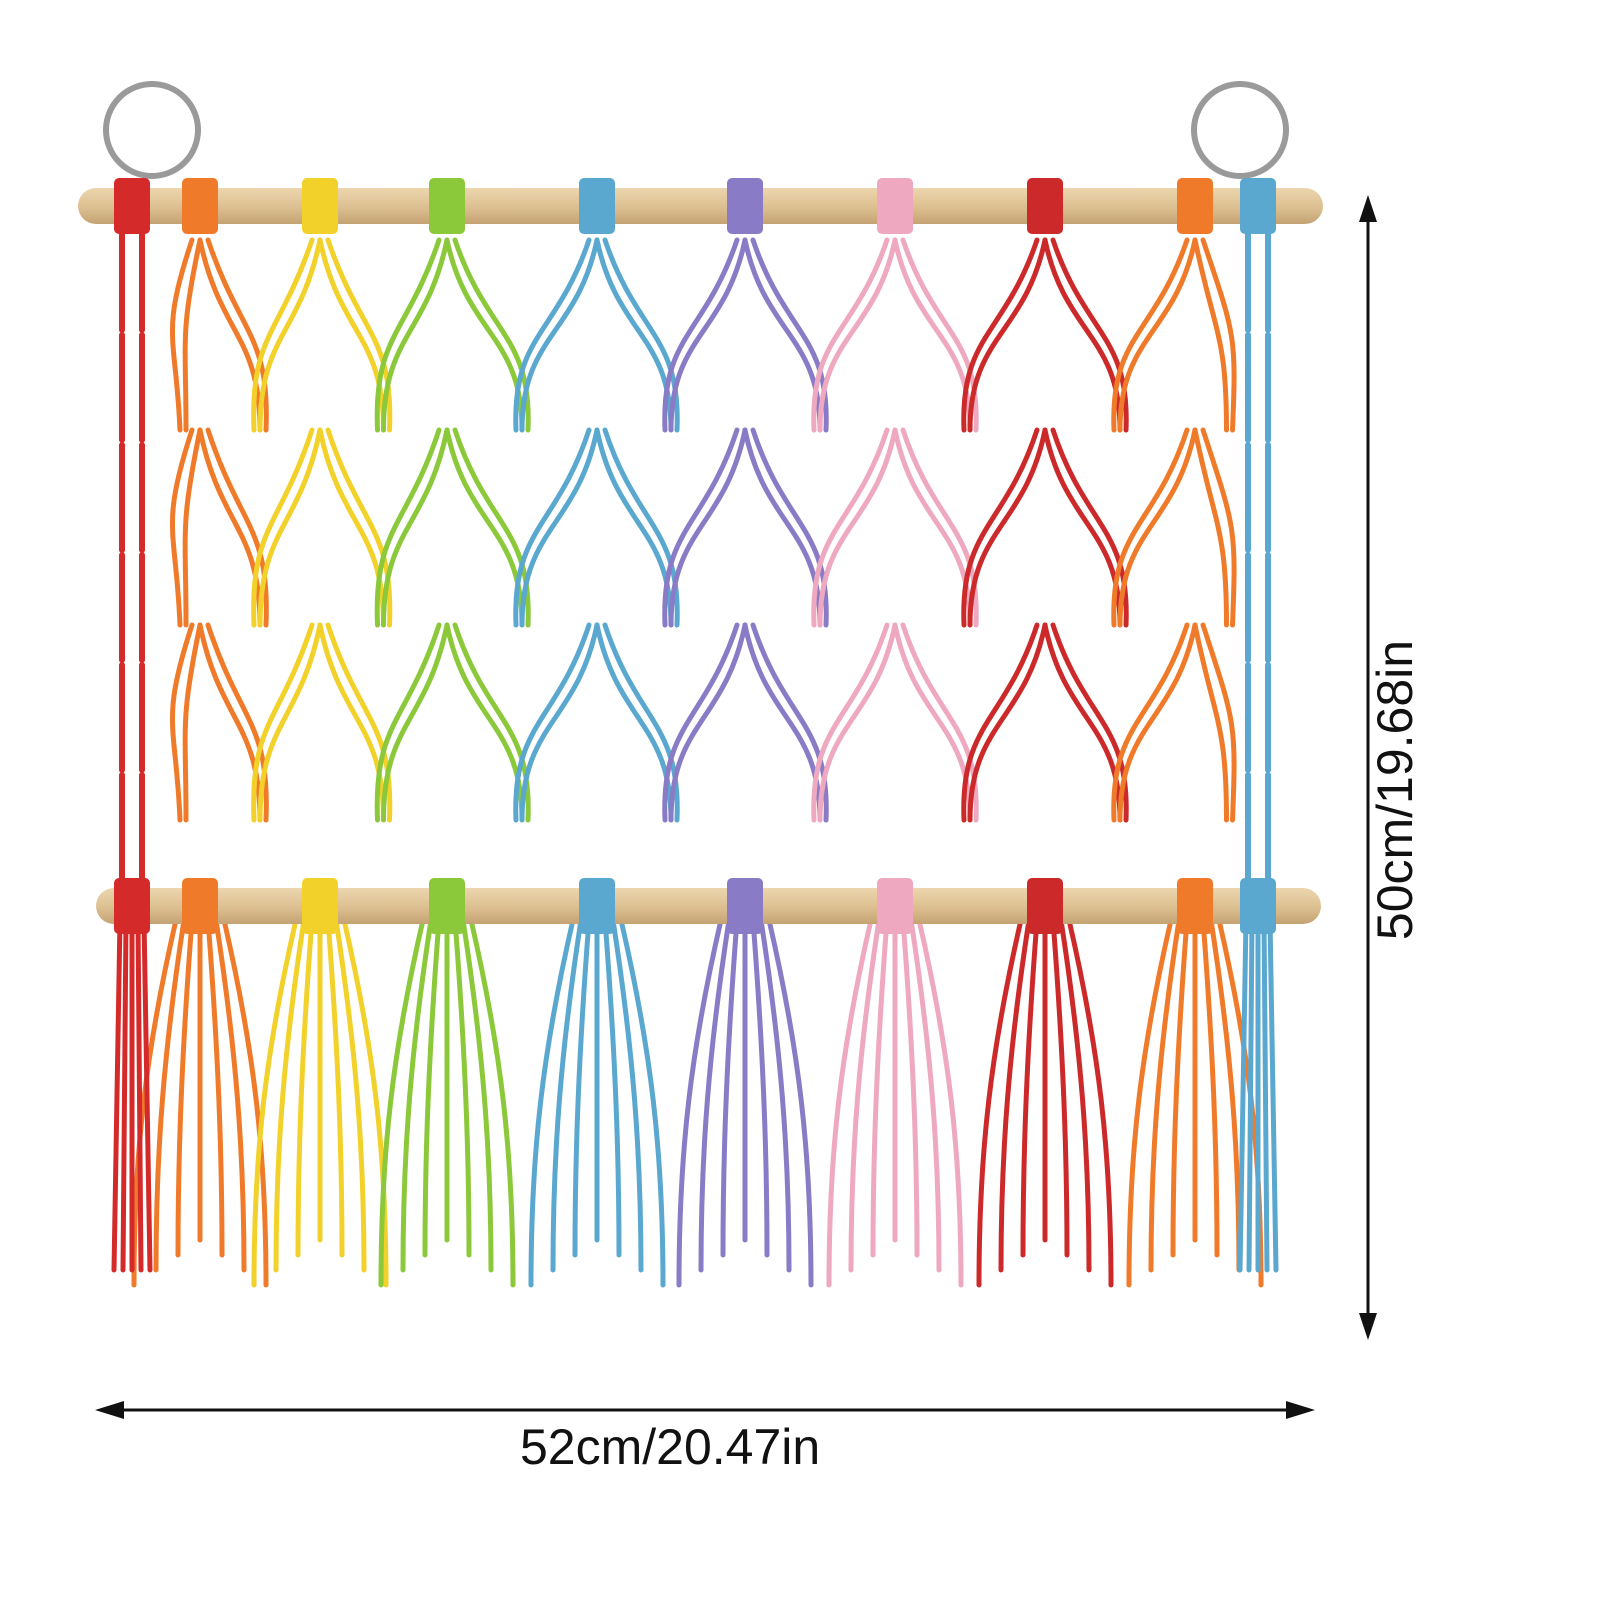  Describe the element at coordinates (700, 206) in the screenshot. I see `top-wooden-dowel` at that location.